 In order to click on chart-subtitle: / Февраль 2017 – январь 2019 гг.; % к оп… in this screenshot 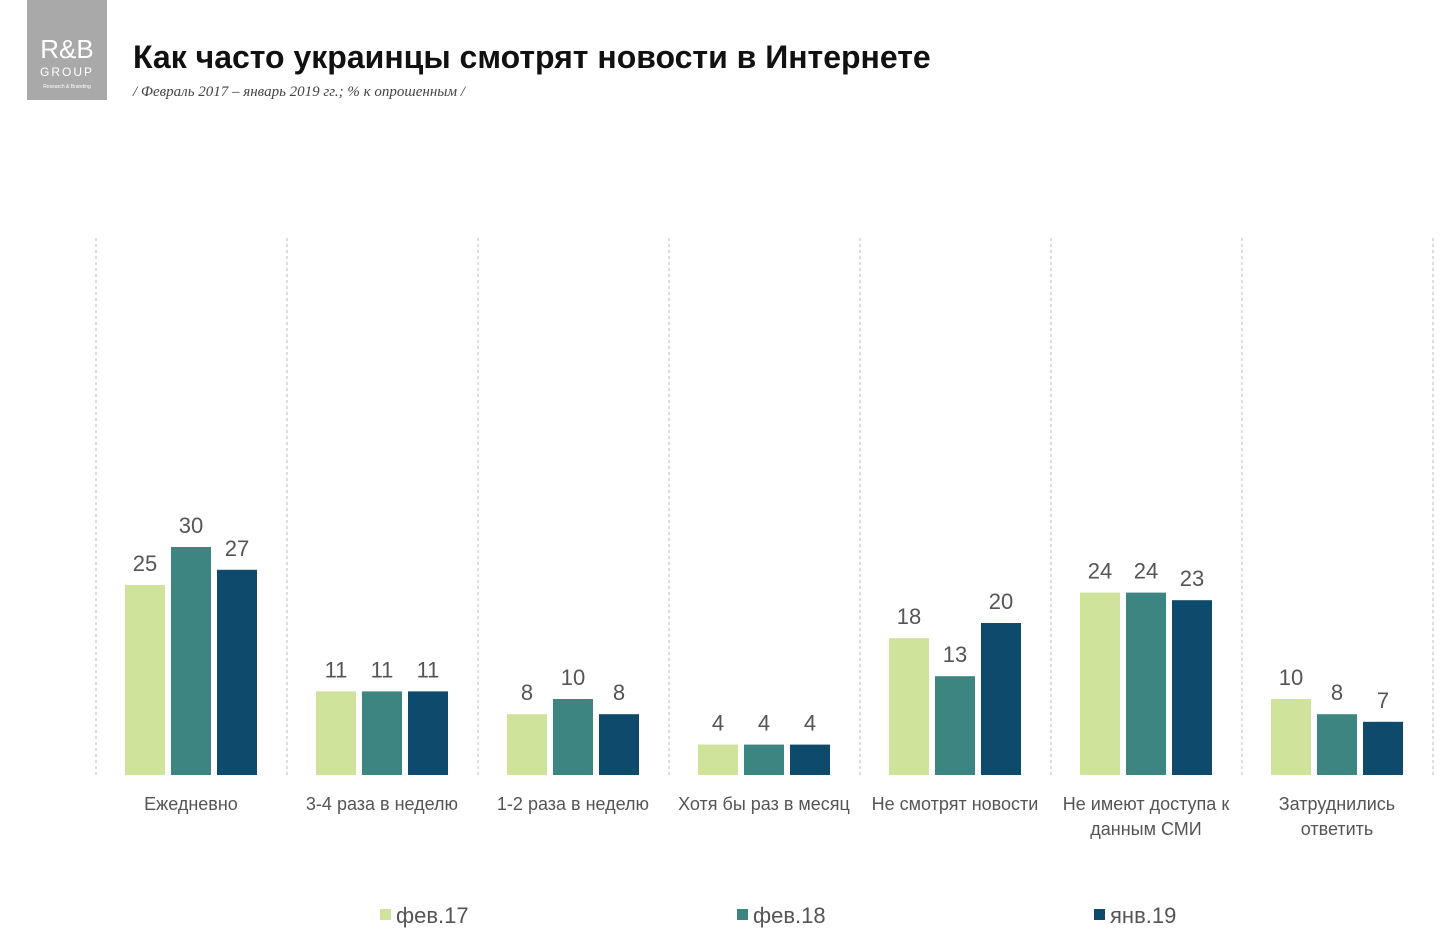, I will do `click(299, 92)`.